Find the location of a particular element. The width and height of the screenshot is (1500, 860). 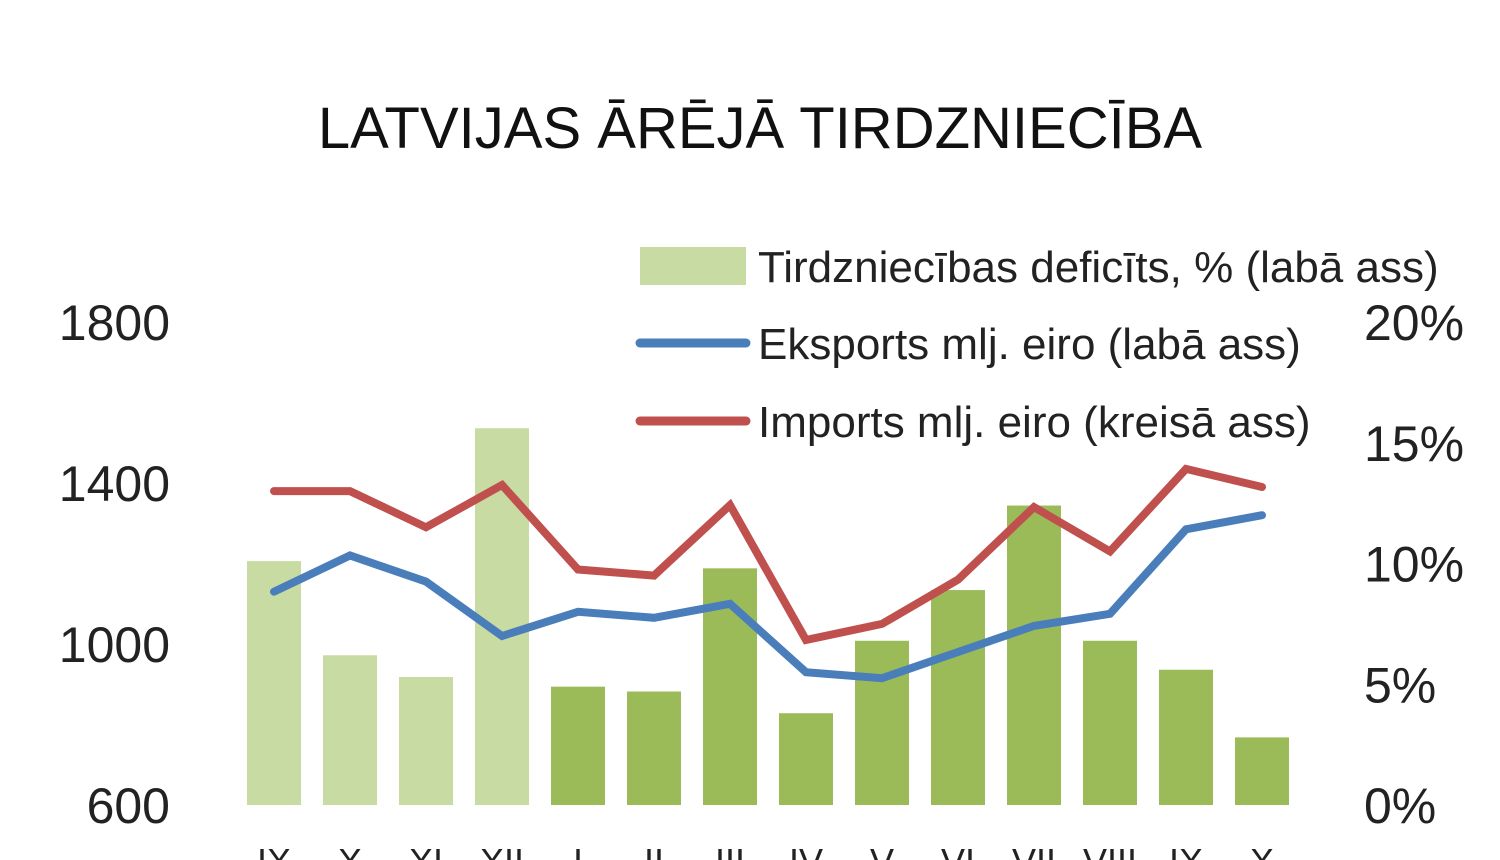

x-tick-label: VI is located at coordinates (958, 850).